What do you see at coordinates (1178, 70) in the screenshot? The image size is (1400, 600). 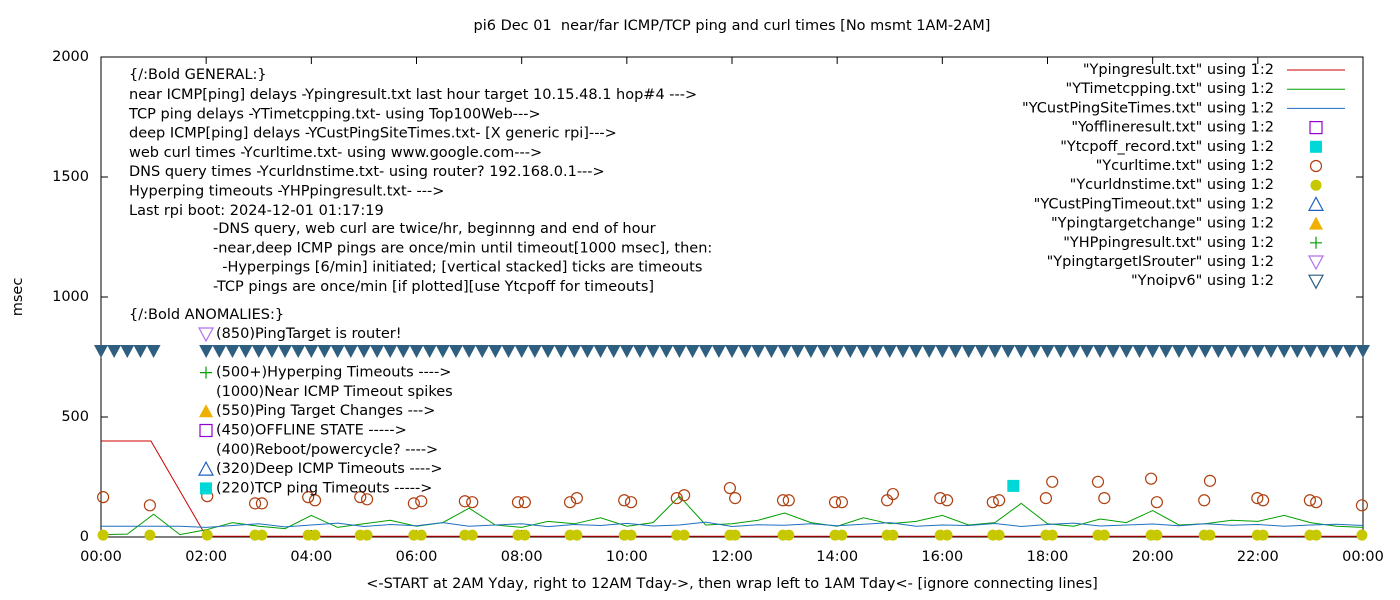 I see `legend-label: "Ypingresult.txt" using 1:2` at bounding box center [1178, 70].